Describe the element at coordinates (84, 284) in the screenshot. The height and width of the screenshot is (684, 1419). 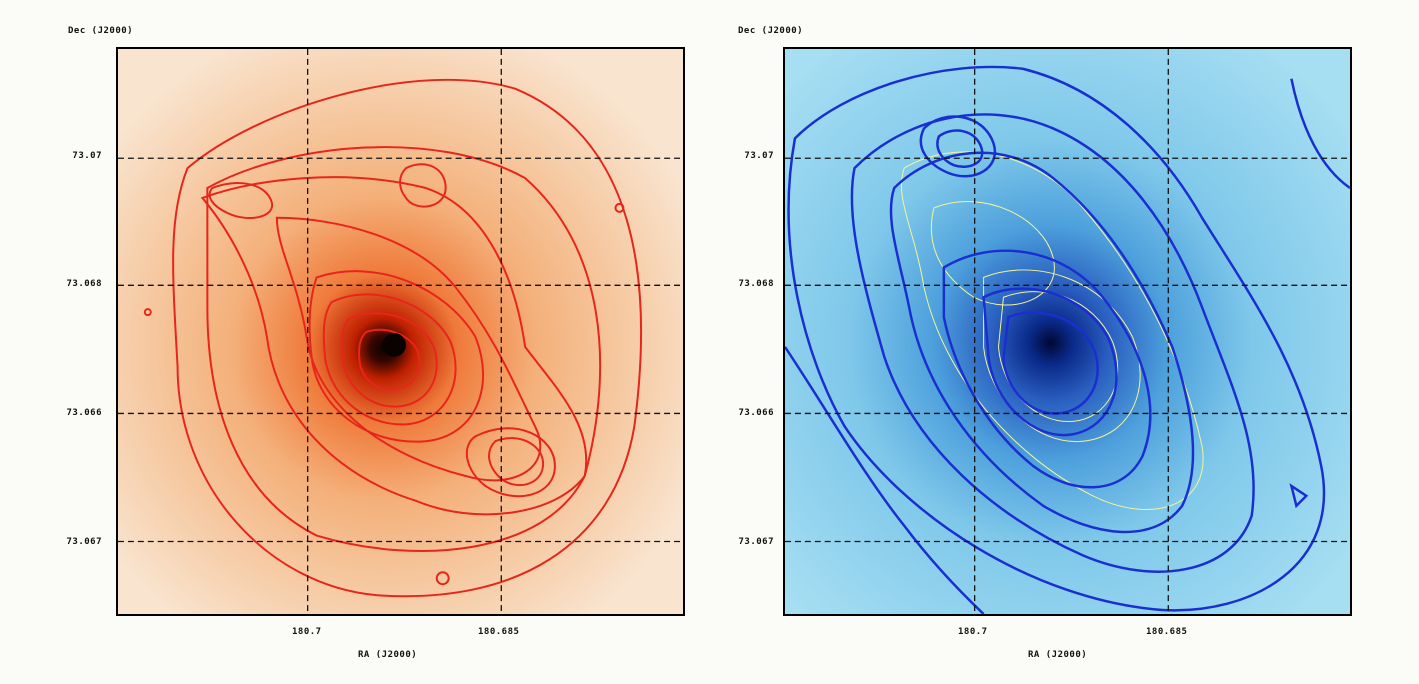
I see `left-ytick-label-2: 73.068` at that location.